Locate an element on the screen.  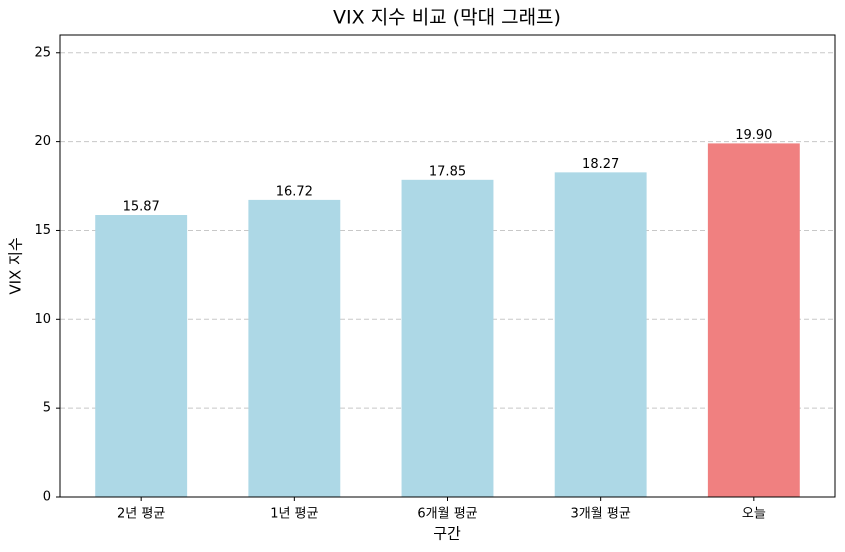
y-tick-label: 20 is located at coordinates (42, 141).